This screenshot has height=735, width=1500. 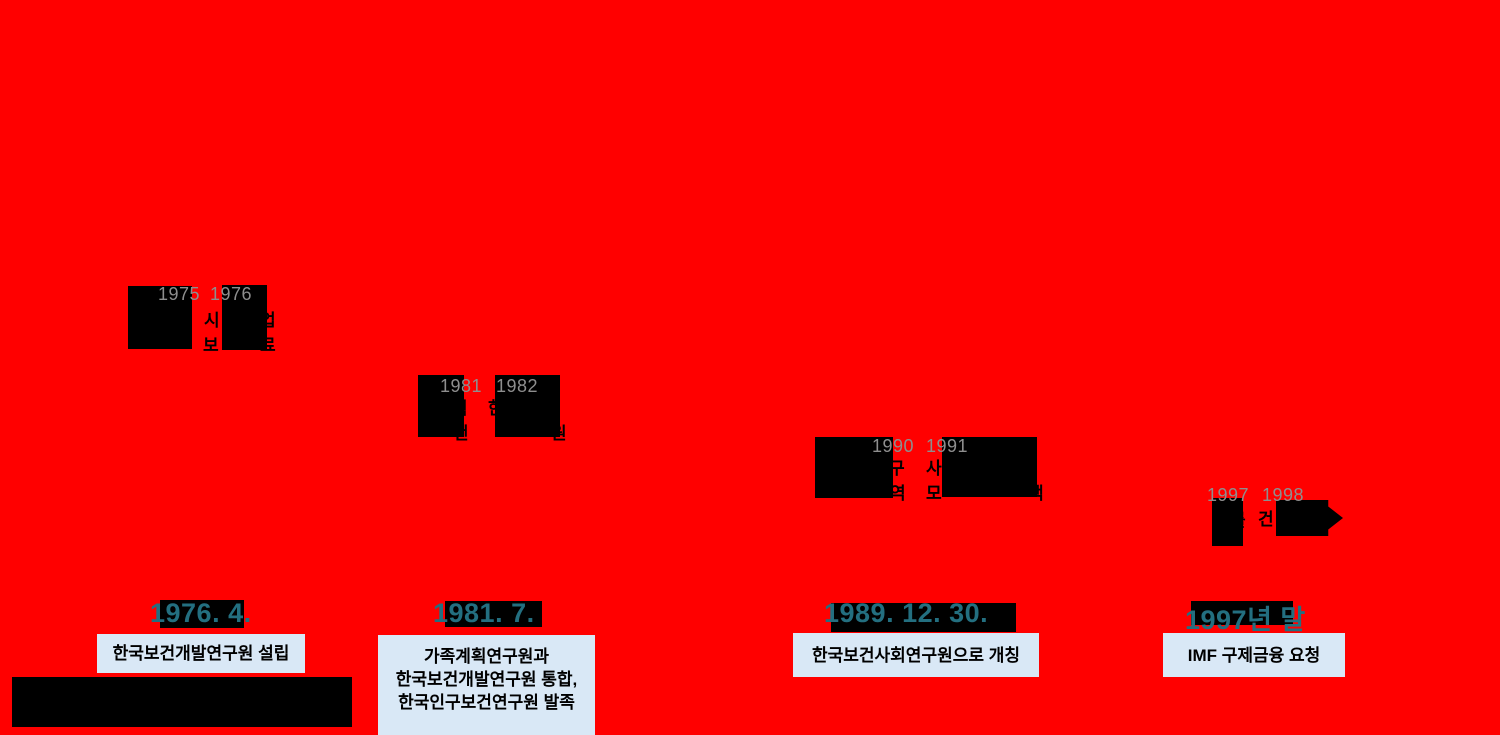 I want to click on milestone-label: IMF 구제금융 요청, so click(x=1254, y=655).